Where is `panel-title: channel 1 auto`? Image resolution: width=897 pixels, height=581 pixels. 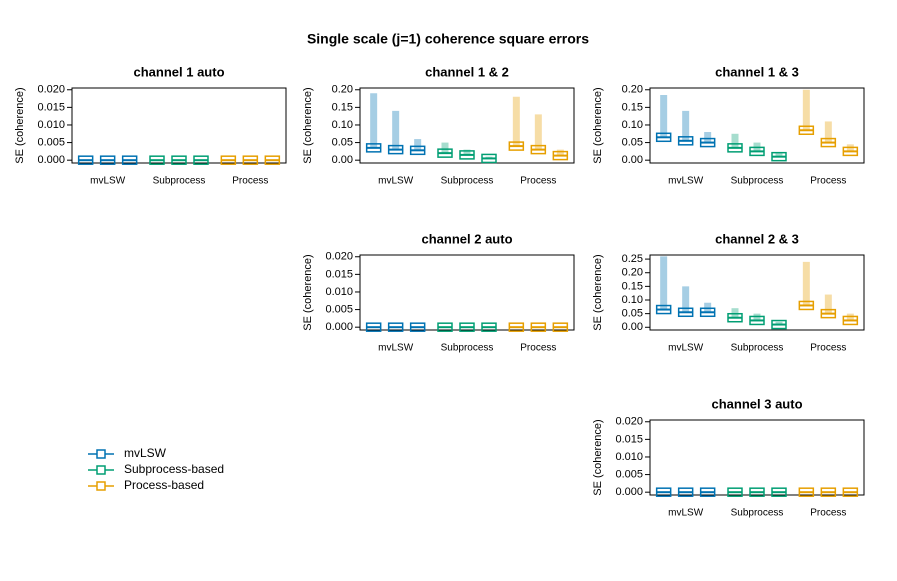 panel-title: channel 1 auto is located at coordinates (178, 71).